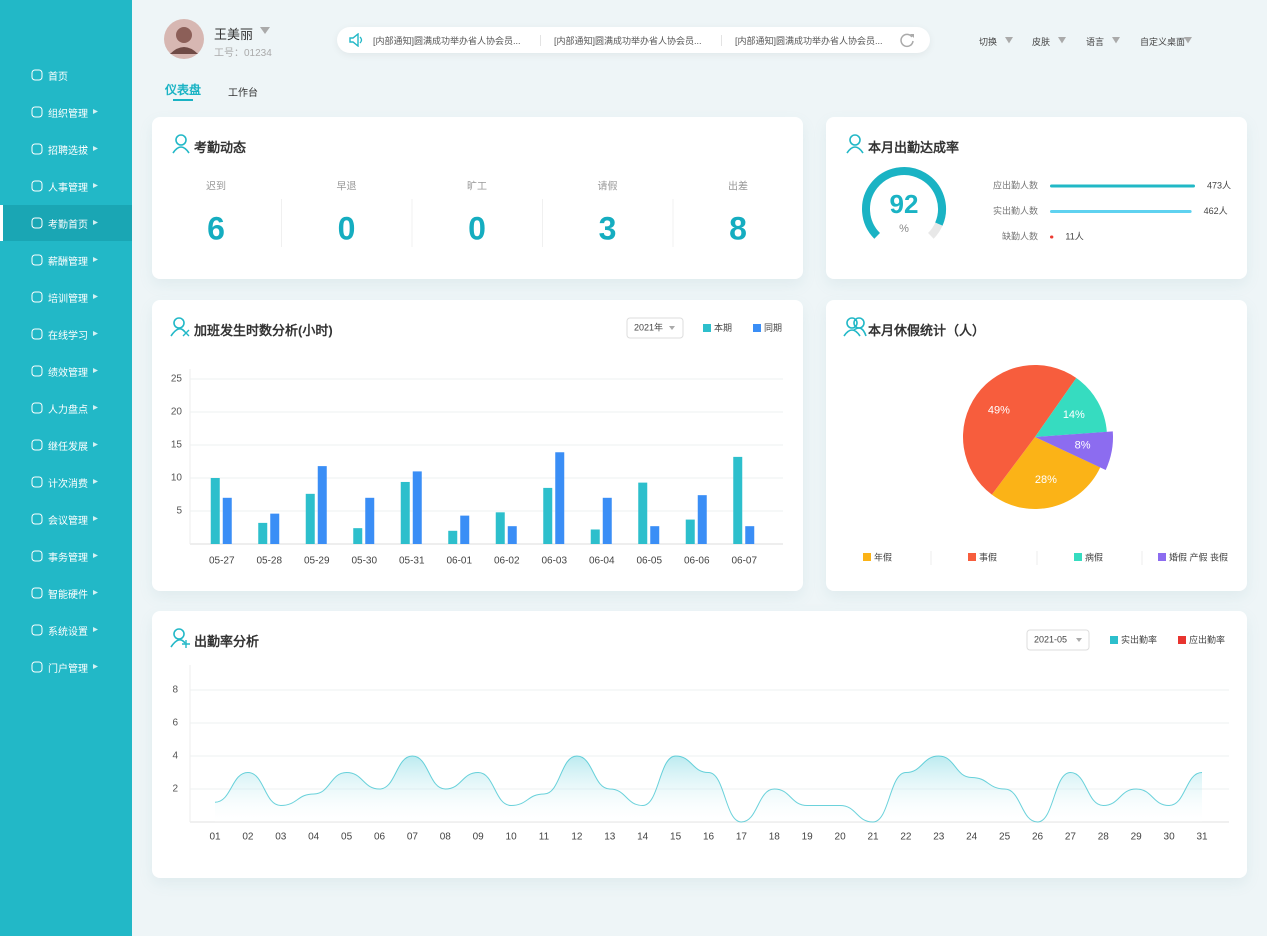 This screenshot has width=1267, height=936. I want to click on nav-item: 招聘选拔, so click(66, 149).